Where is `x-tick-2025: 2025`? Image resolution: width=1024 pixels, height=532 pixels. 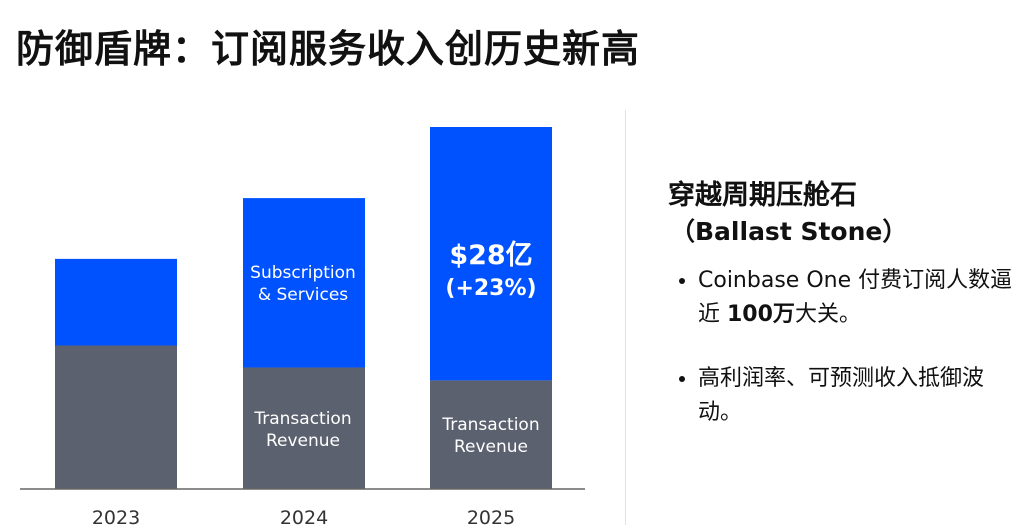 x-tick-2025: 2025 is located at coordinates (491, 518).